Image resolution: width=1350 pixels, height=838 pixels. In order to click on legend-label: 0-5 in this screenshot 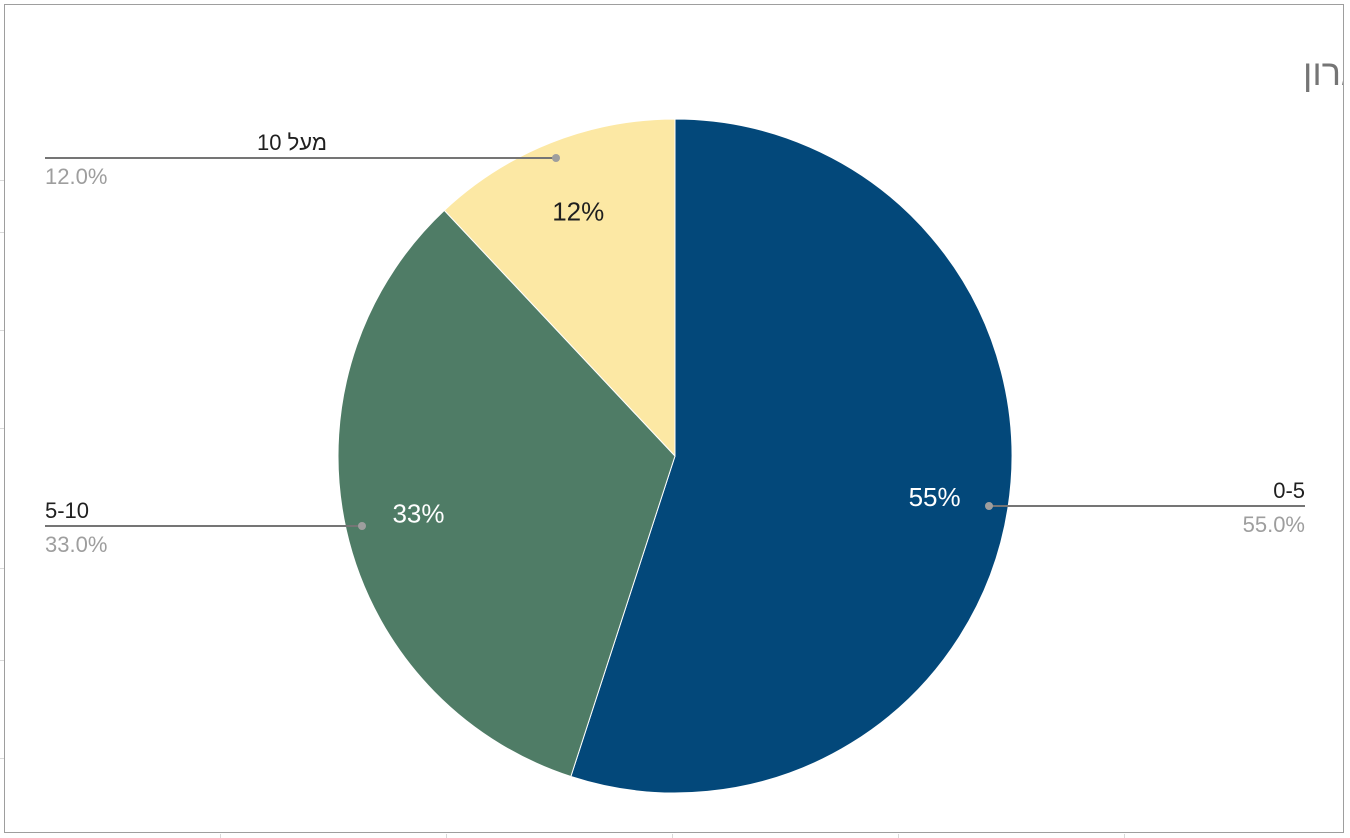, I will do `click(1289, 490)`.